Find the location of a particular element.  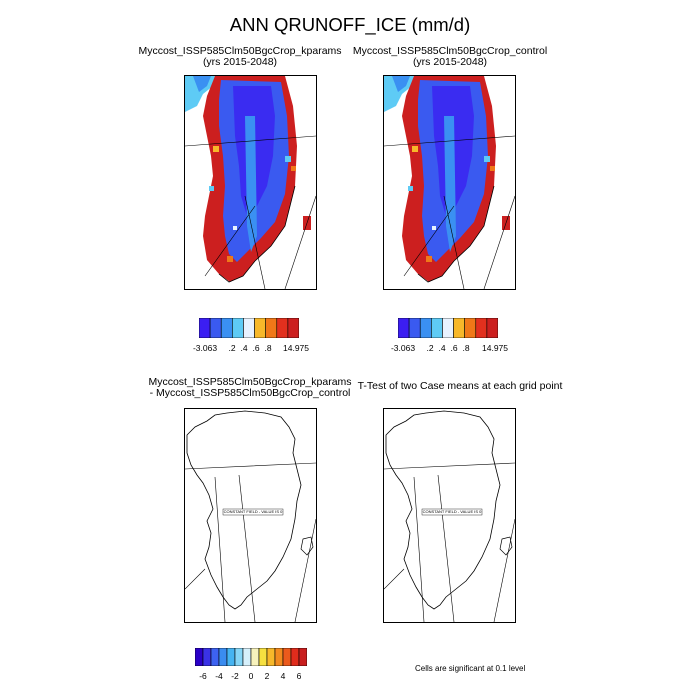

colorbar-control-label-2: .4 is located at coordinates (442, 348).